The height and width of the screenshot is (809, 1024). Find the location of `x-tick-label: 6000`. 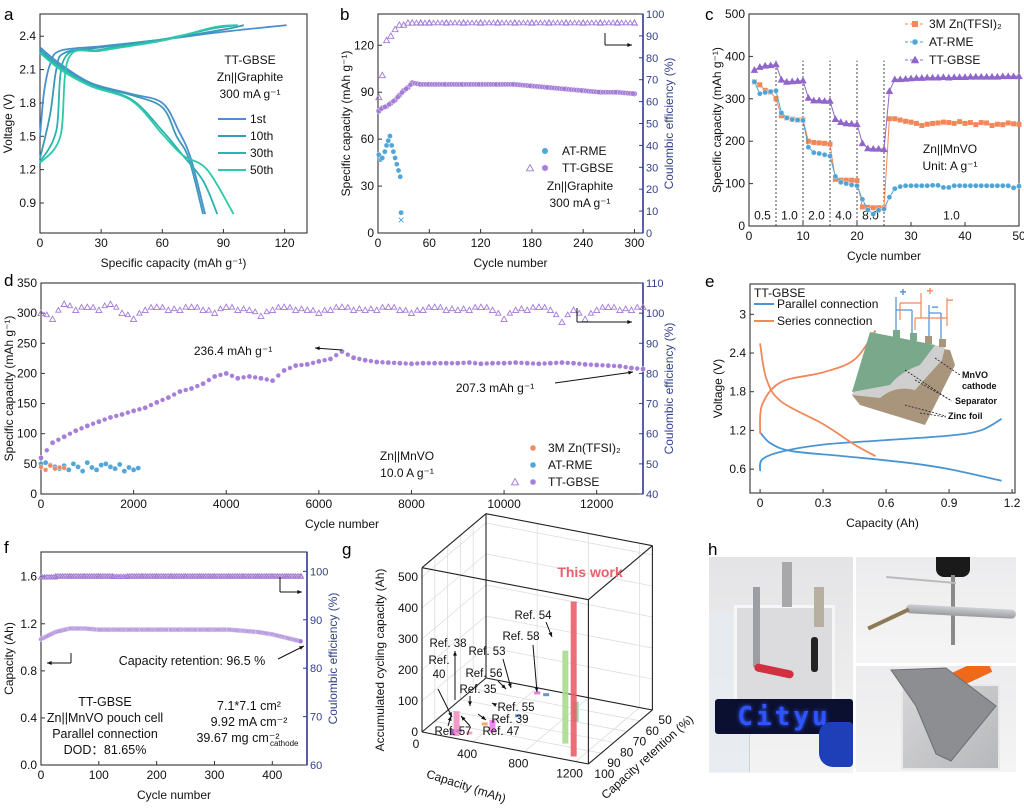

x-tick-label: 6000 is located at coordinates (318, 504).